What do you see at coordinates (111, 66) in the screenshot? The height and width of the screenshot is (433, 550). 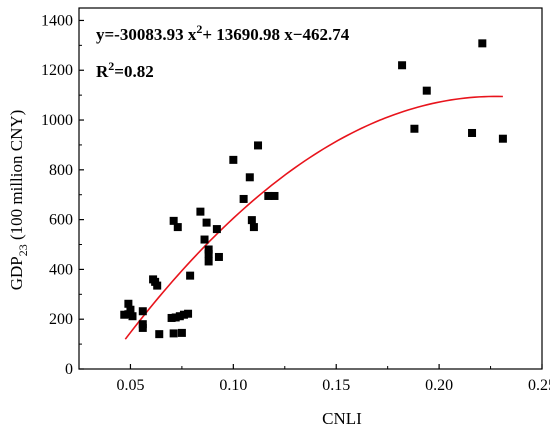 I see `r-squared-superscript: 2` at bounding box center [111, 66].